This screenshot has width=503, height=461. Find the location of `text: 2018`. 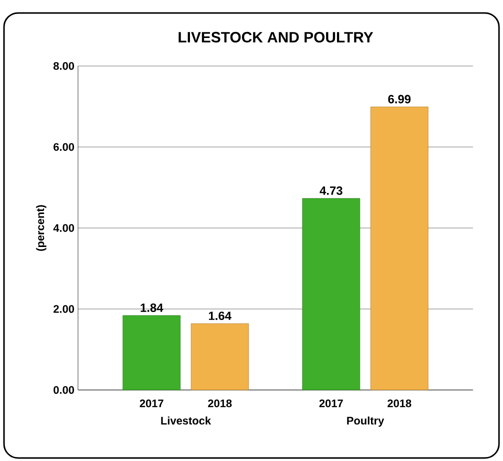

text: 2018 is located at coordinates (400, 404).